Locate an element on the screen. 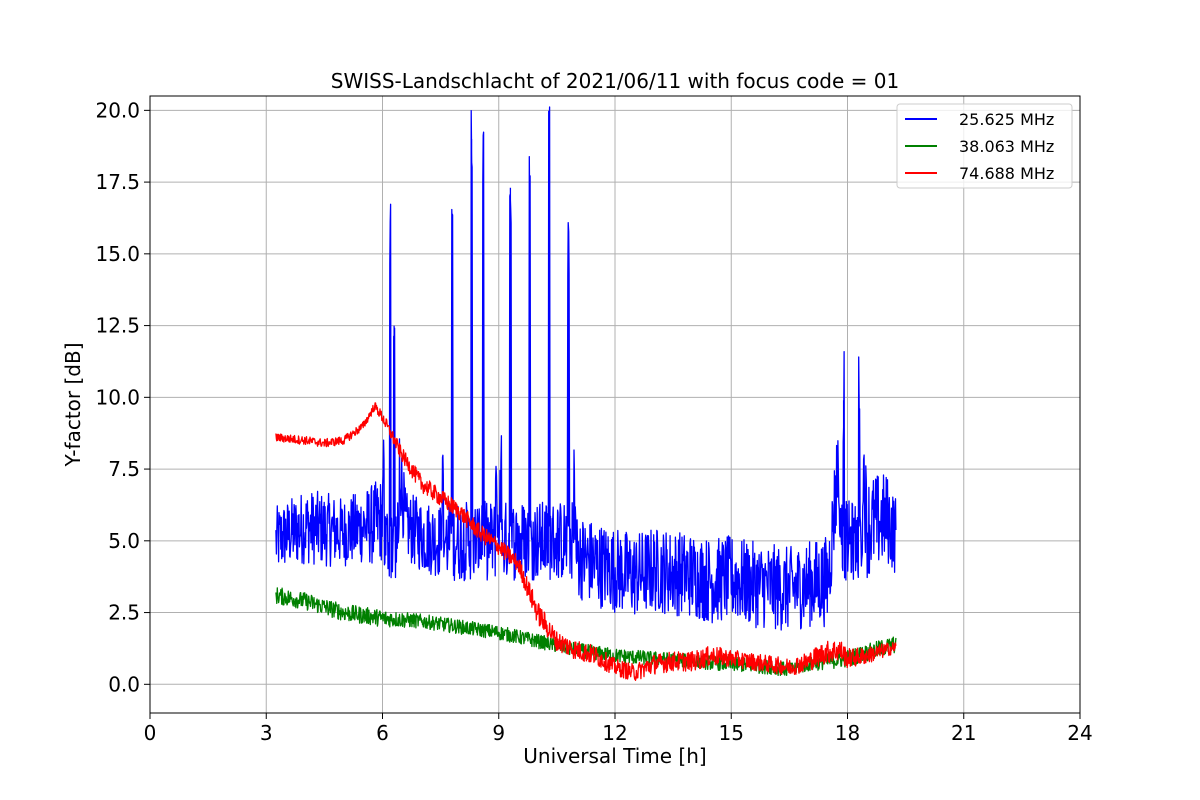 The width and height of the screenshot is (1200, 800). y-tick-label: 10.0 is located at coordinates (117, 397).